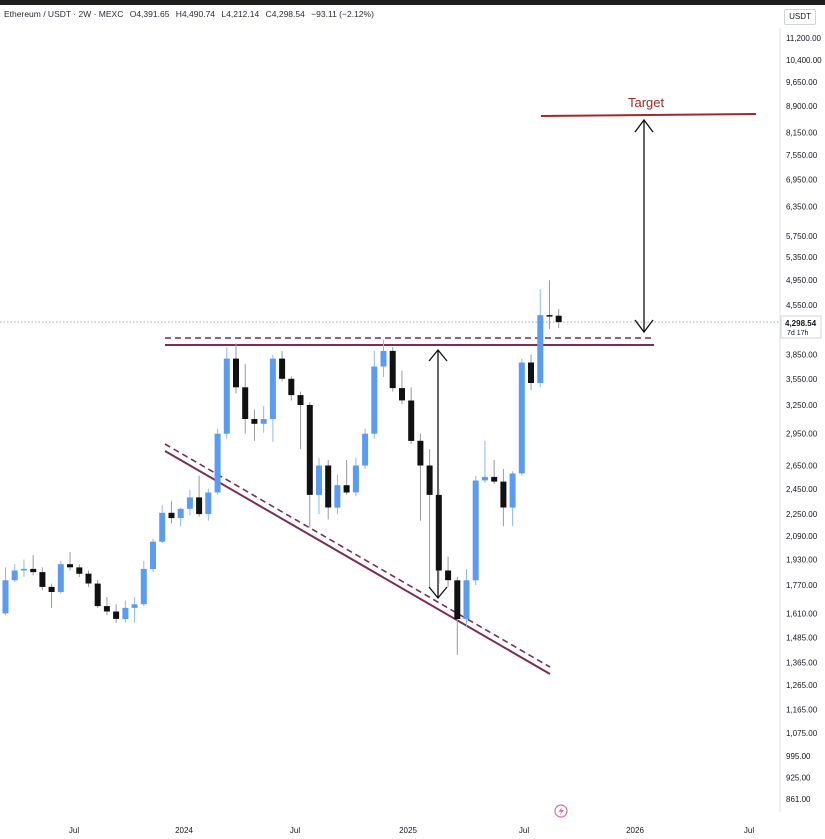  Describe the element at coordinates (64, 14) in the screenshot. I see `symbol-name: Ethereum / USDT · 2W · MEXC` at that location.